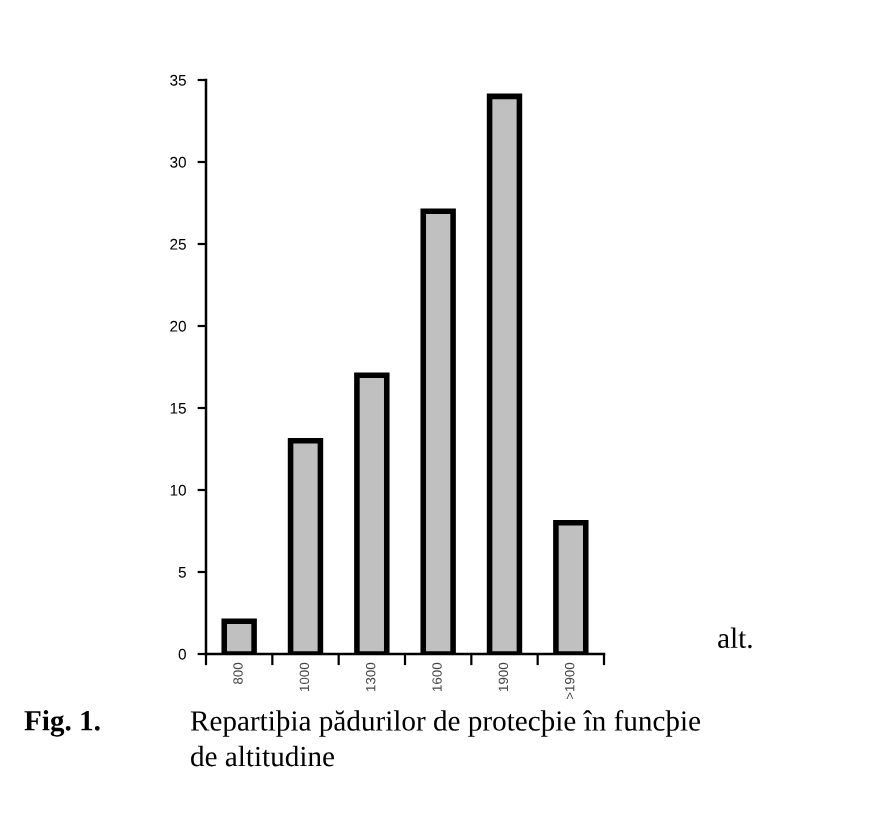 The image size is (888, 814). I want to click on x-axis-title: alt., so click(735, 638).